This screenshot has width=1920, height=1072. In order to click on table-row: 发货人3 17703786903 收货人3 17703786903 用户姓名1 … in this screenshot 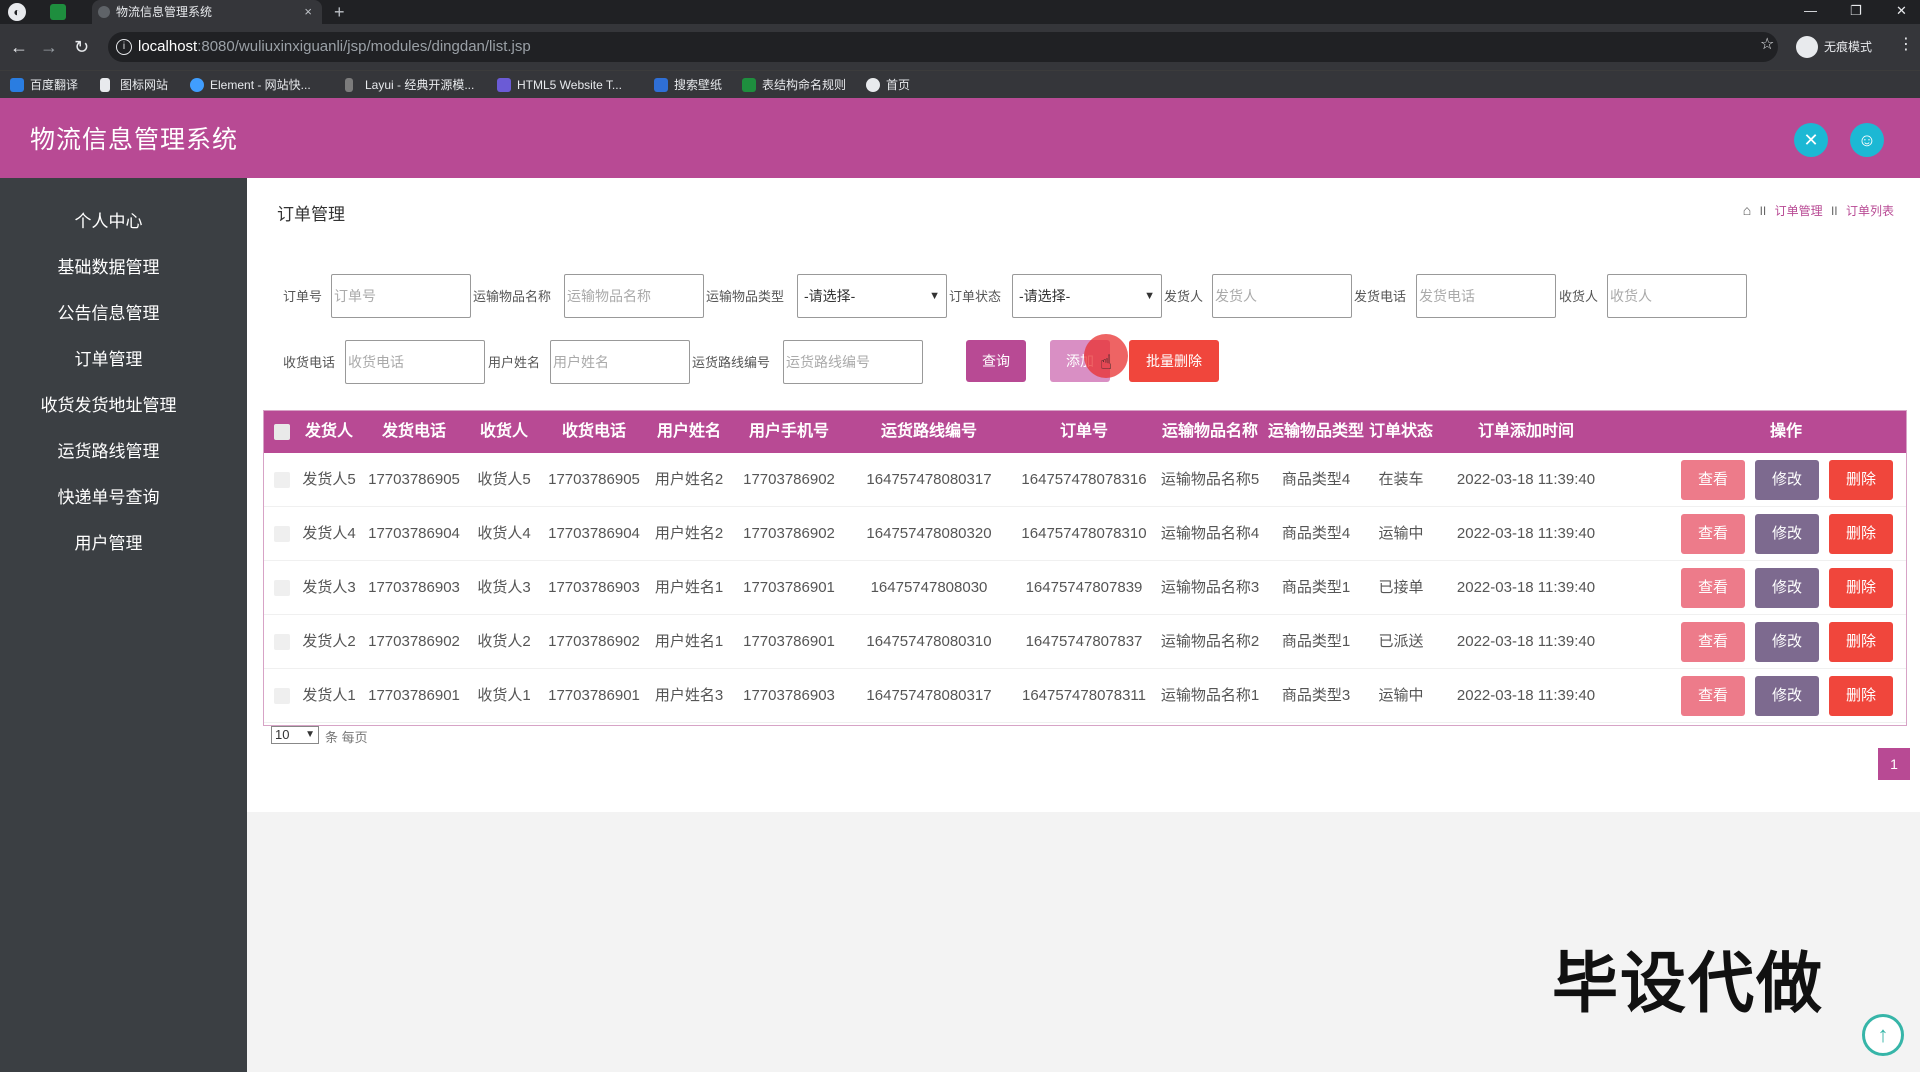, I will do `click(1085, 588)`.